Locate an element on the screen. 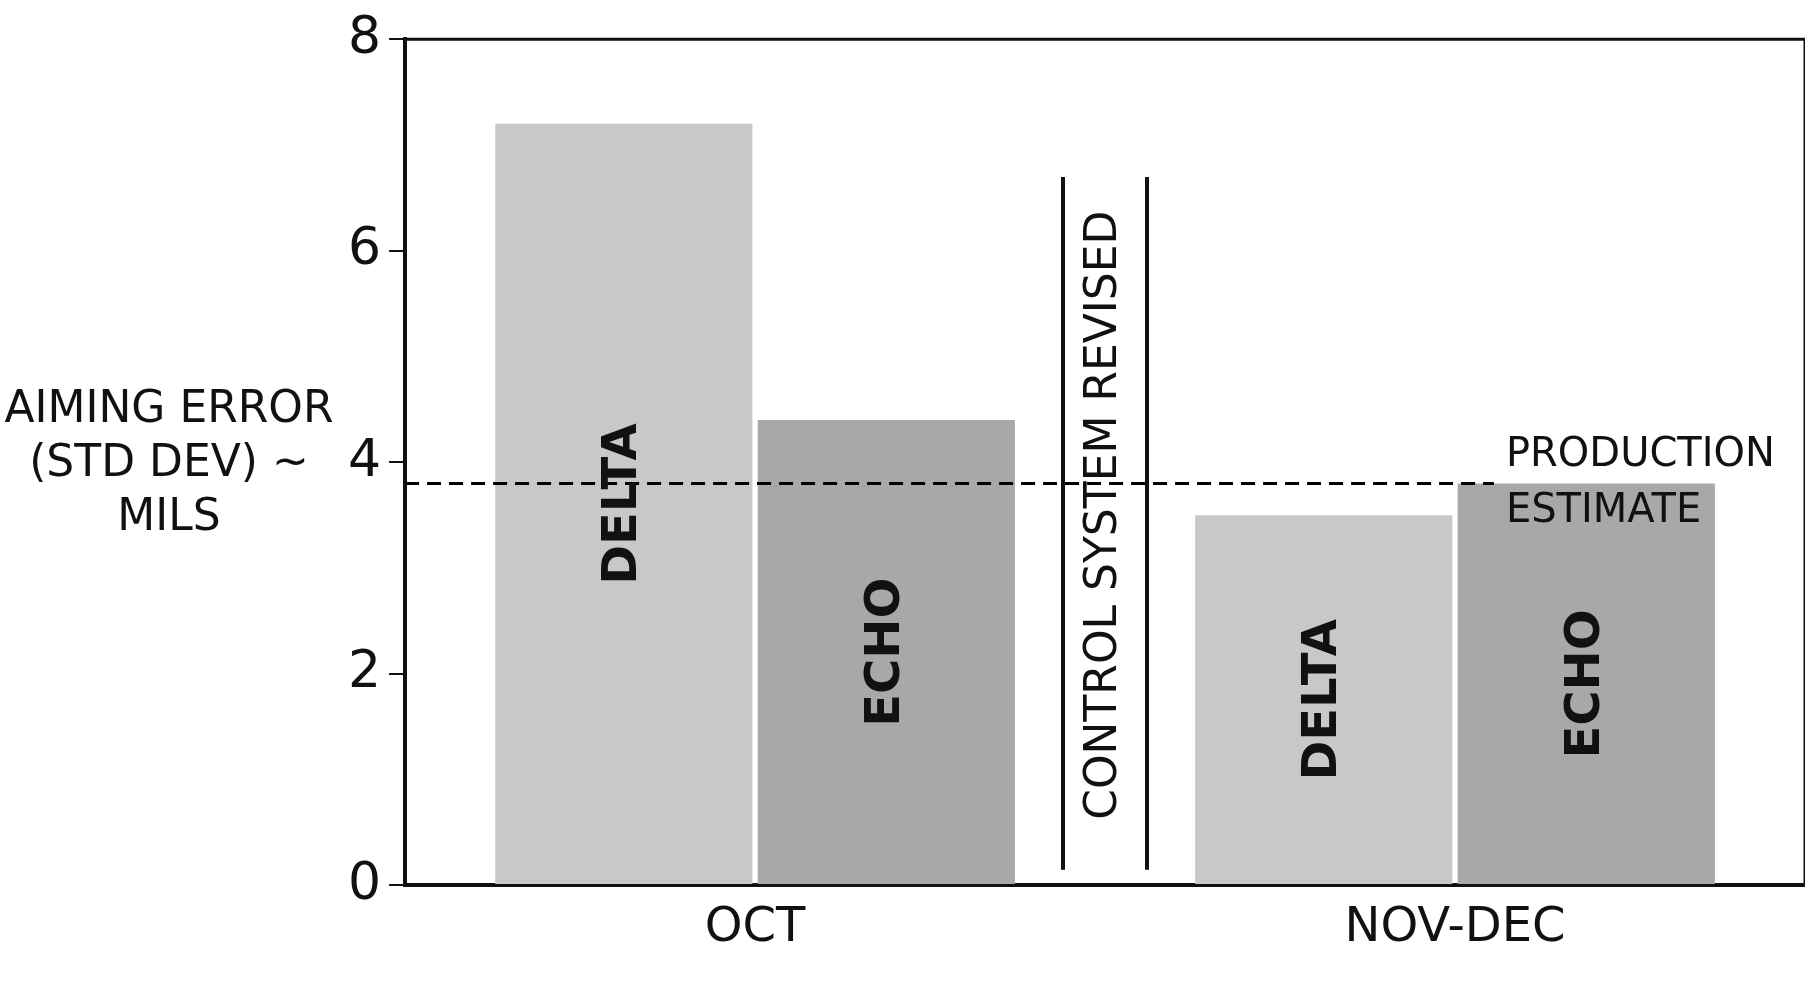  annotation: CONTROL SYSTEM REVISED is located at coordinates (1101, 515).